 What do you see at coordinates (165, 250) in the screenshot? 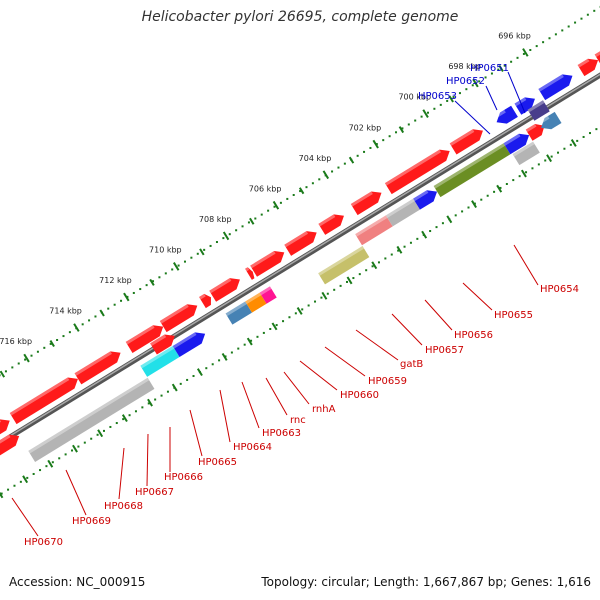
I see `scale-label: 710 kbp` at bounding box center [165, 250].